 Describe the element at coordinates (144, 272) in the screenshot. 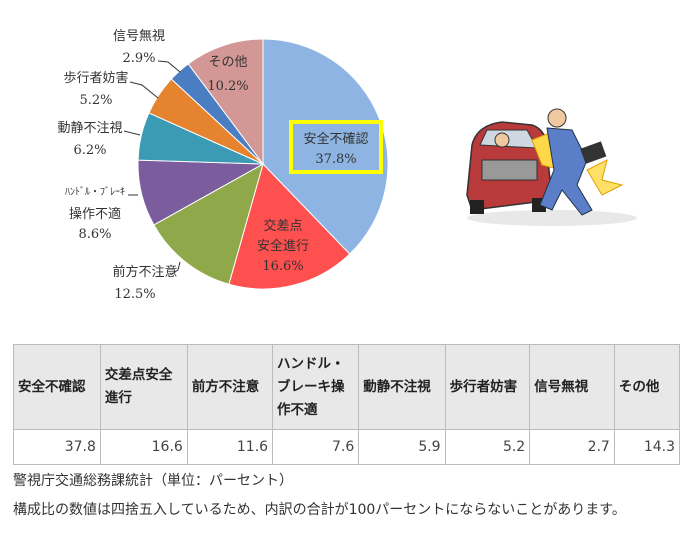

I see `slice-label: 前方不注意` at that location.